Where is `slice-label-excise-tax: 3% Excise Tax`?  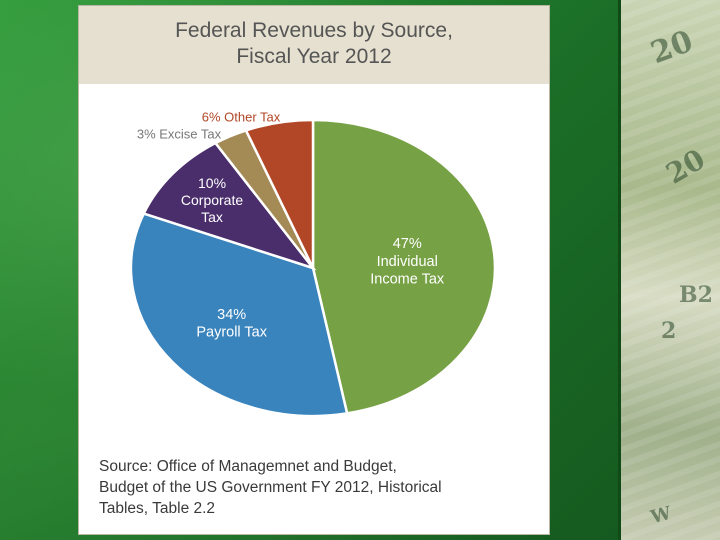
slice-label-excise-tax: 3% Excise Tax is located at coordinates (179, 134).